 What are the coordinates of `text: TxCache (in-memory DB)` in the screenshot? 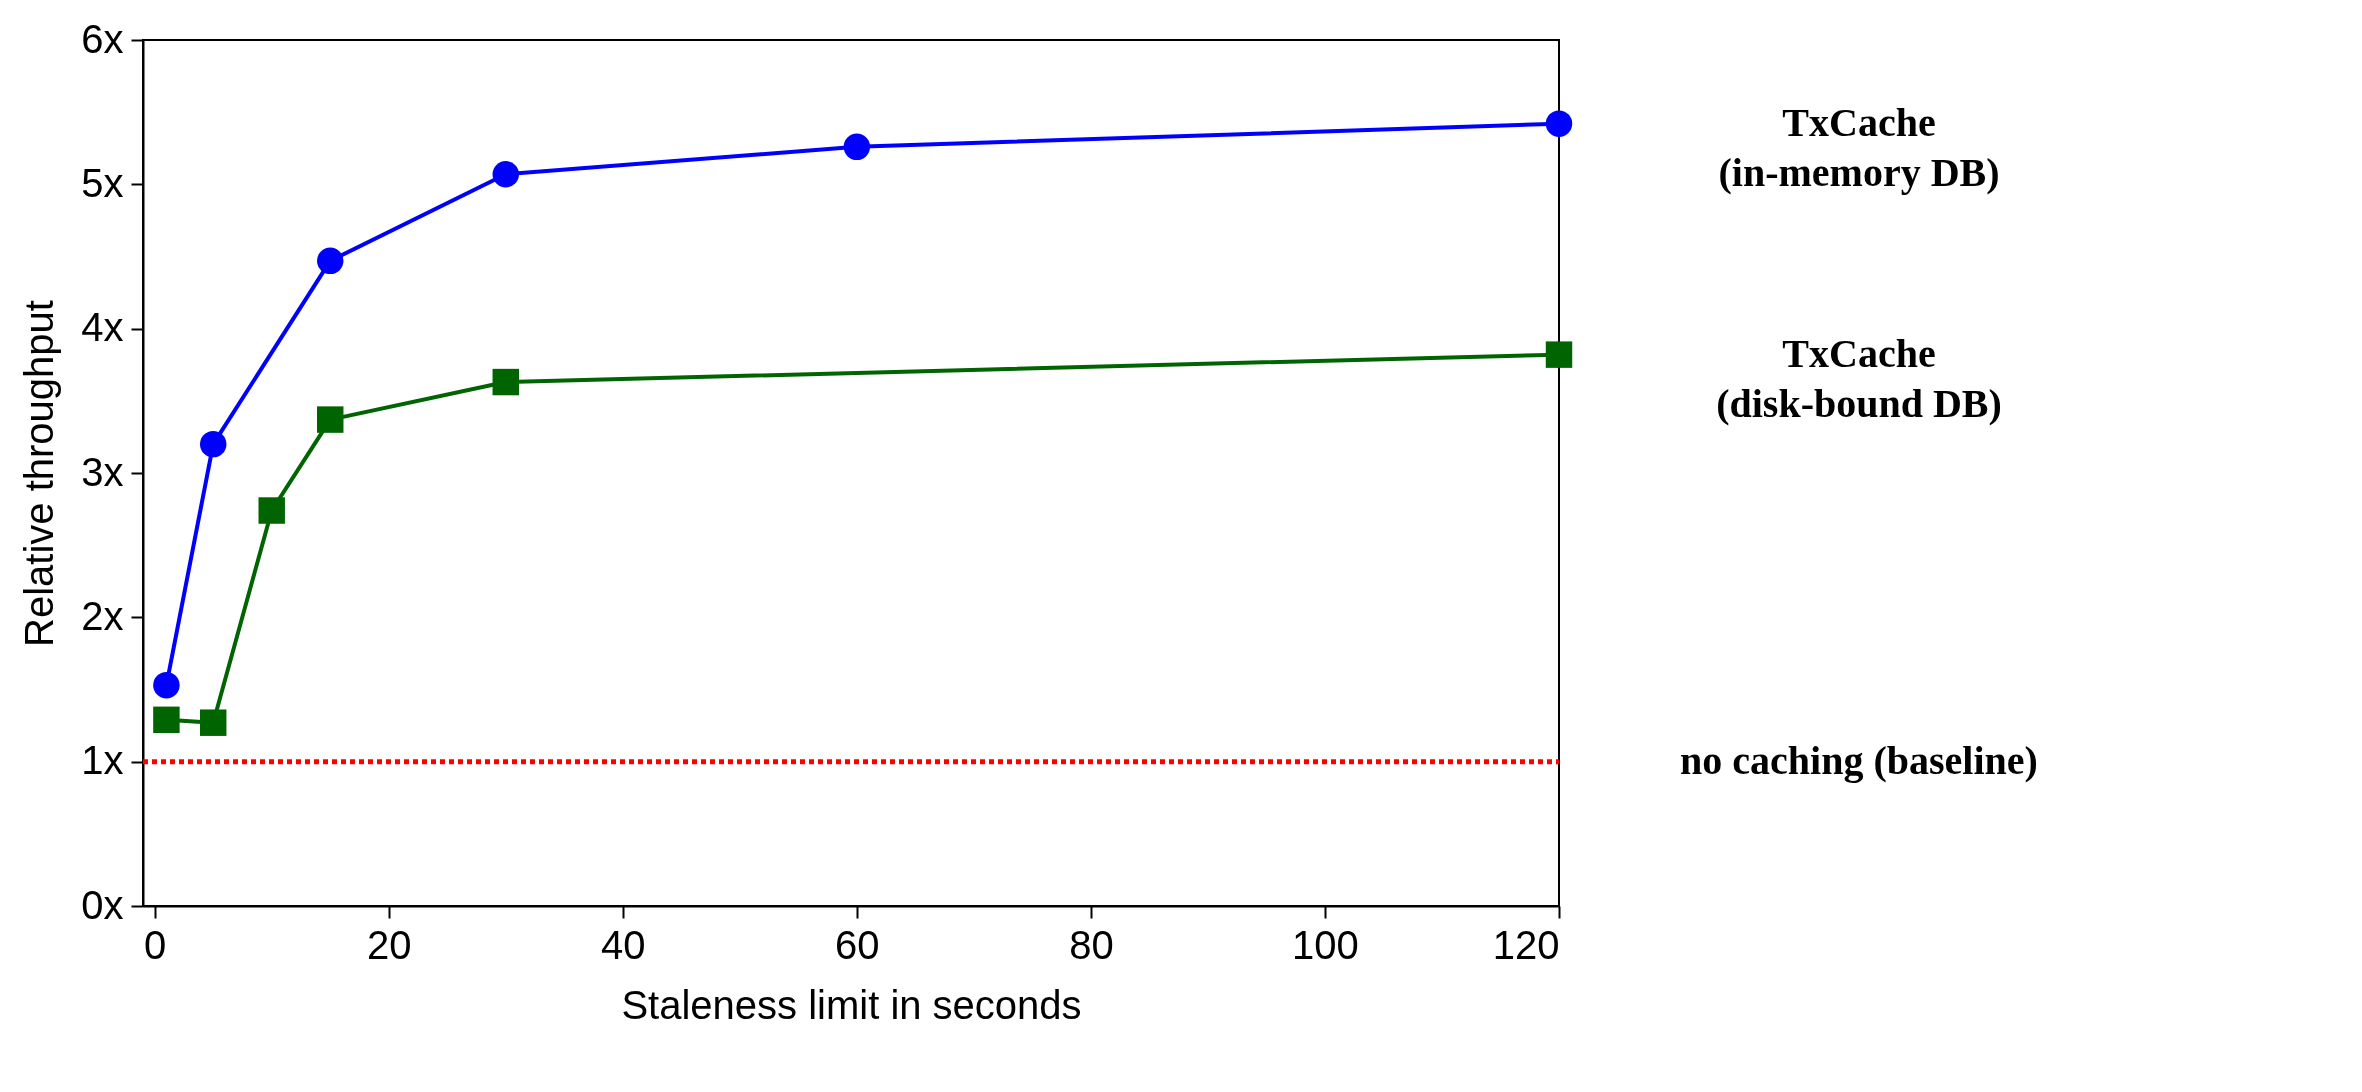 It's located at (1859, 147).